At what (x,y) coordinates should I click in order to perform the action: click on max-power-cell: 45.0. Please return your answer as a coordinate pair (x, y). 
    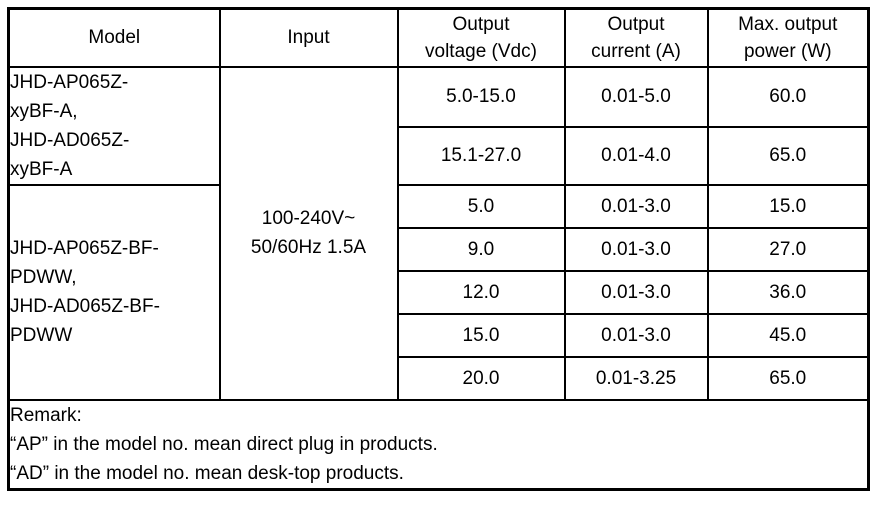
    Looking at the image, I should click on (788, 335).